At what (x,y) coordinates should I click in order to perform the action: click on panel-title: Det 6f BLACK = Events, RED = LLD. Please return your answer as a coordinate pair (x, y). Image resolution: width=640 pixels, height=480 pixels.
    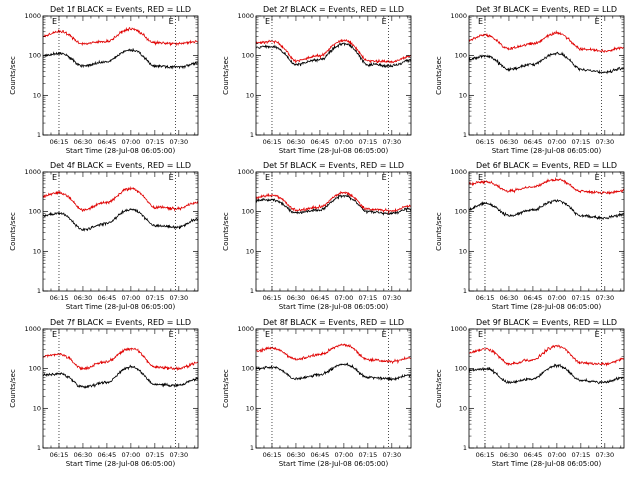
    Looking at the image, I should click on (546, 165).